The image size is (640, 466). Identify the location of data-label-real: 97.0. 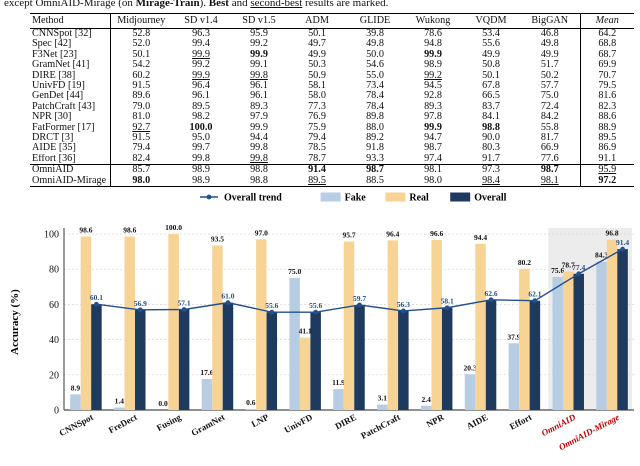
(261, 232).